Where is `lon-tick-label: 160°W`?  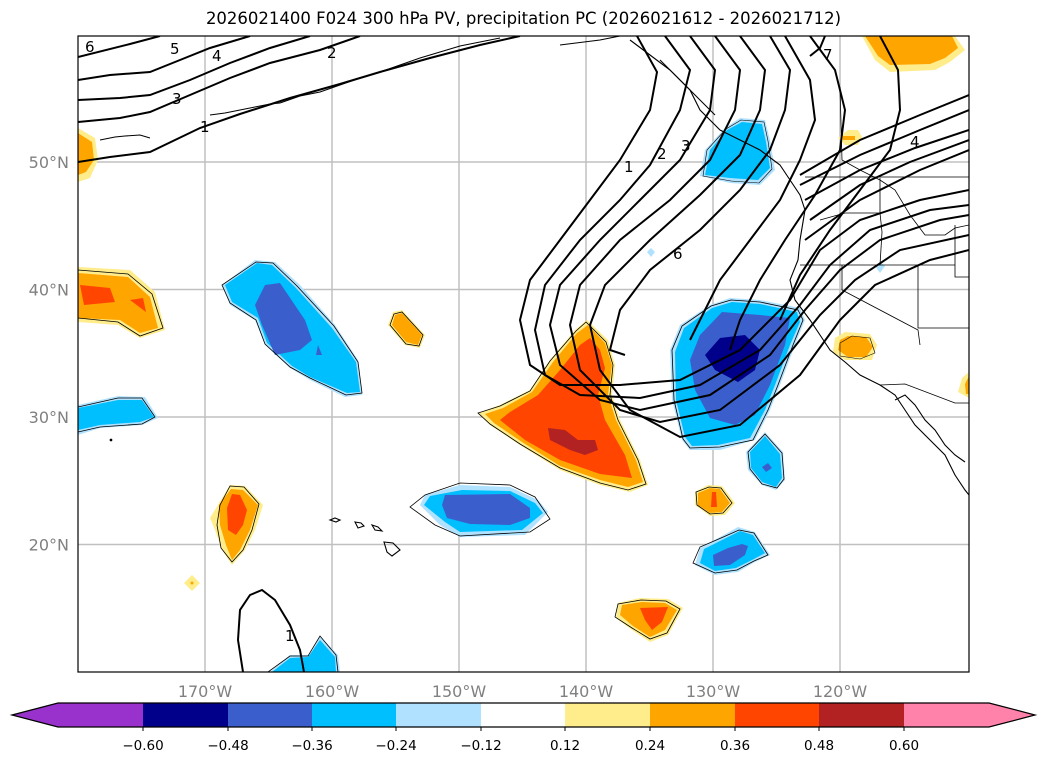
lon-tick-label: 160°W is located at coordinates (332, 691).